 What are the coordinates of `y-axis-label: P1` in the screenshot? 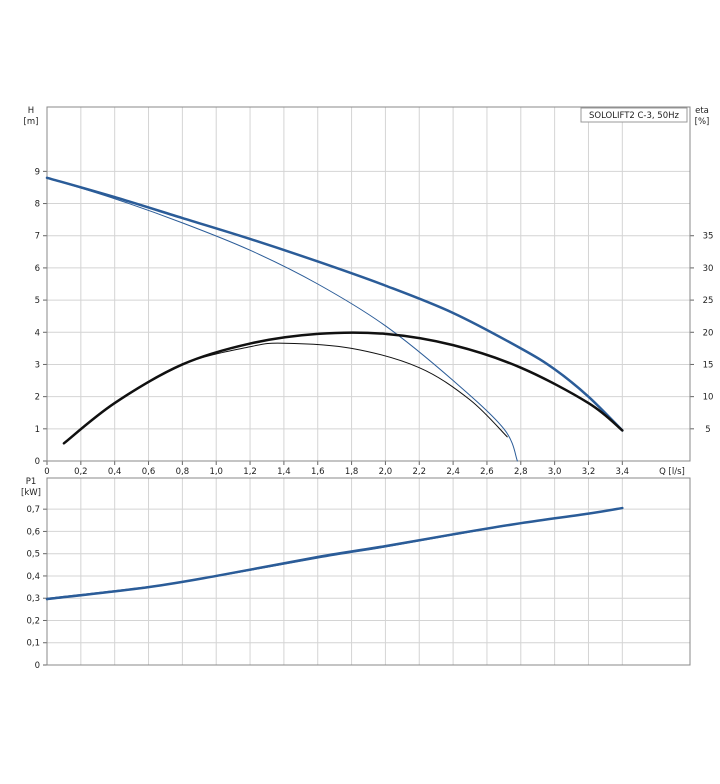 It's located at (31, 482).